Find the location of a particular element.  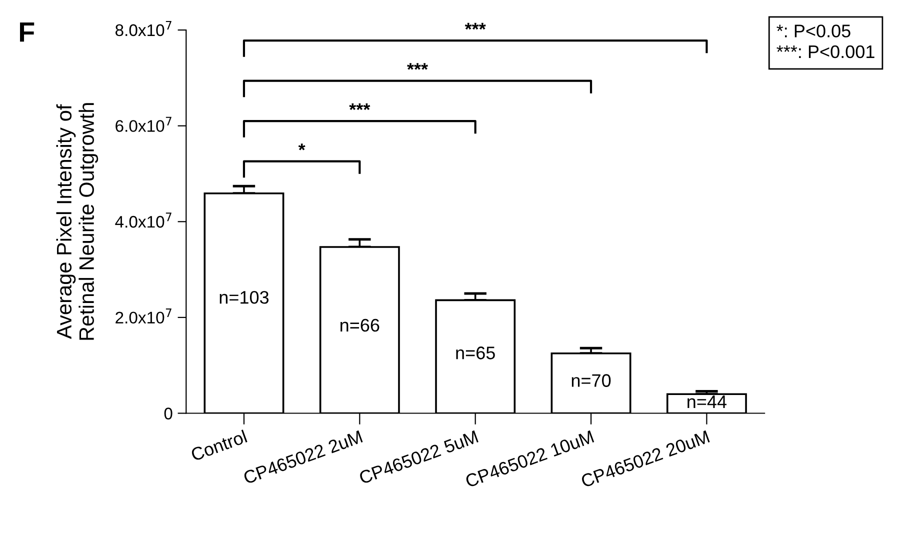

annotation: * is located at coordinates (302, 147).